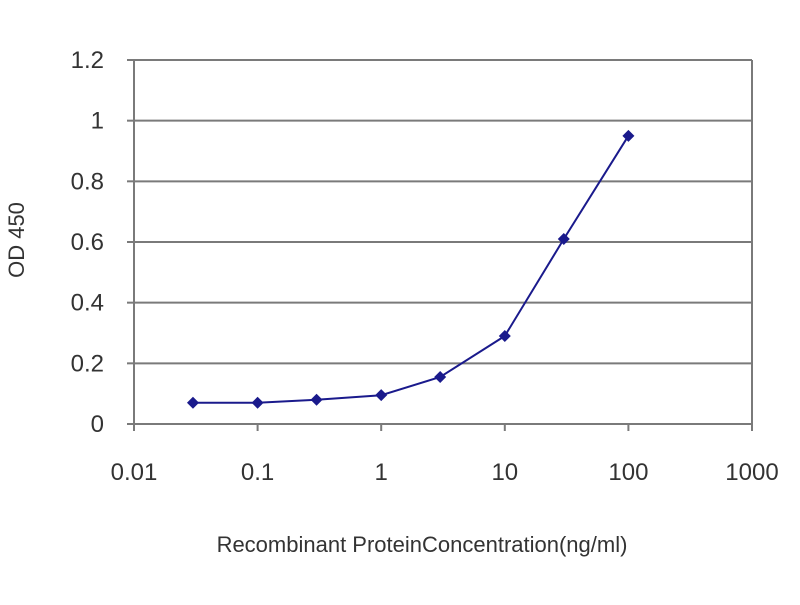 The image size is (800, 605). I want to click on x-axis-title: Recombinant ProteinConcentration(ng/ml), so click(422, 544).